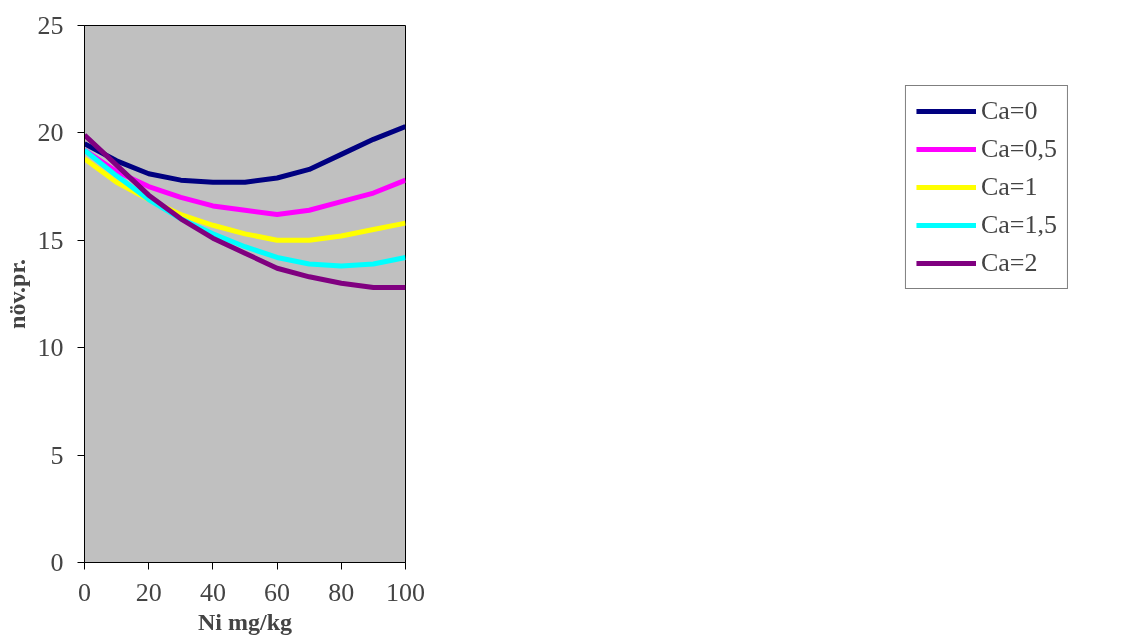 This screenshot has width=1128, height=637. What do you see at coordinates (1018, 149) in the screenshot?
I see `legend-label: Ca=0,5` at bounding box center [1018, 149].